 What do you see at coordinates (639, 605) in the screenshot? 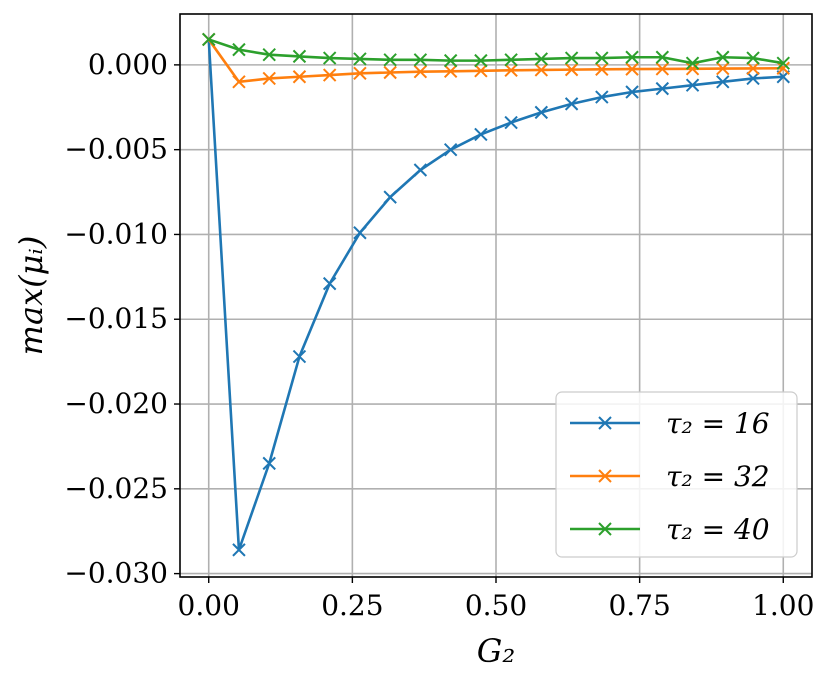
I see `x-tick-label: 0.75` at bounding box center [639, 605].